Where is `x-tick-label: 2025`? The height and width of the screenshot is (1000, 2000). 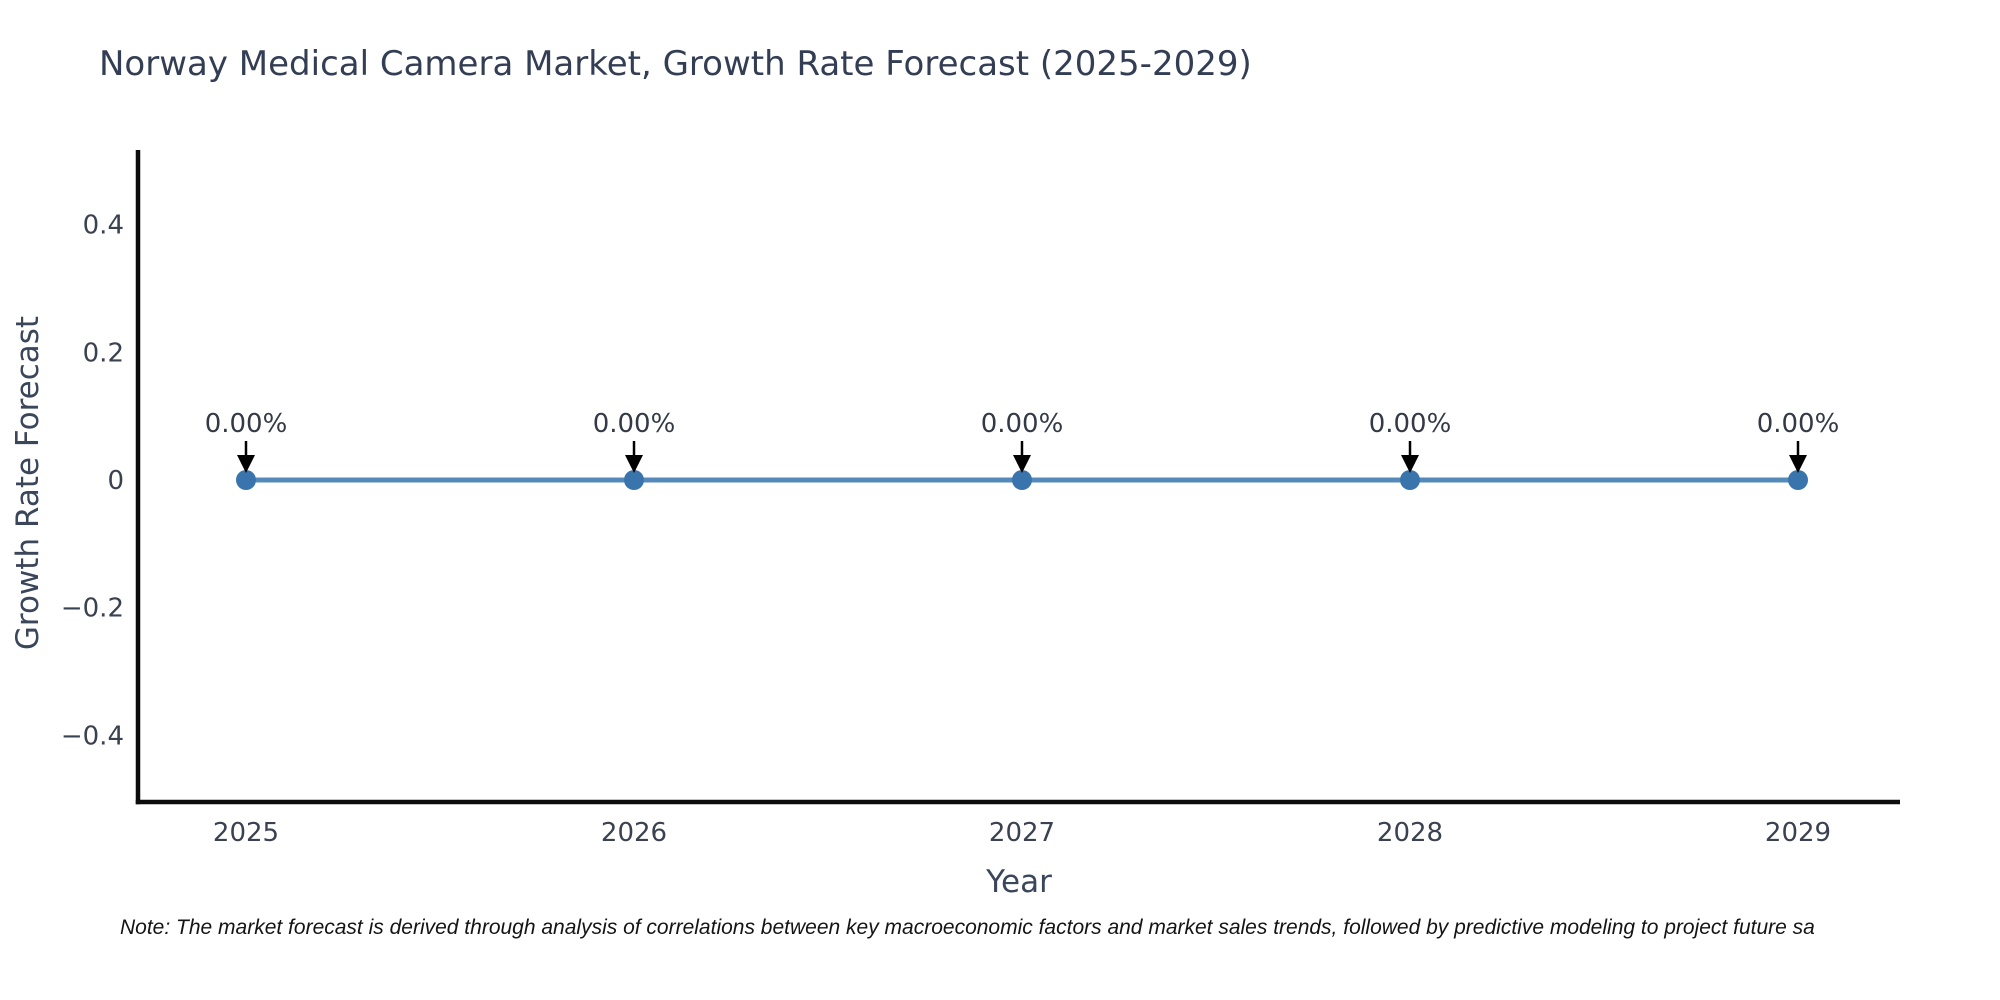 x-tick-label: 2025 is located at coordinates (246, 833).